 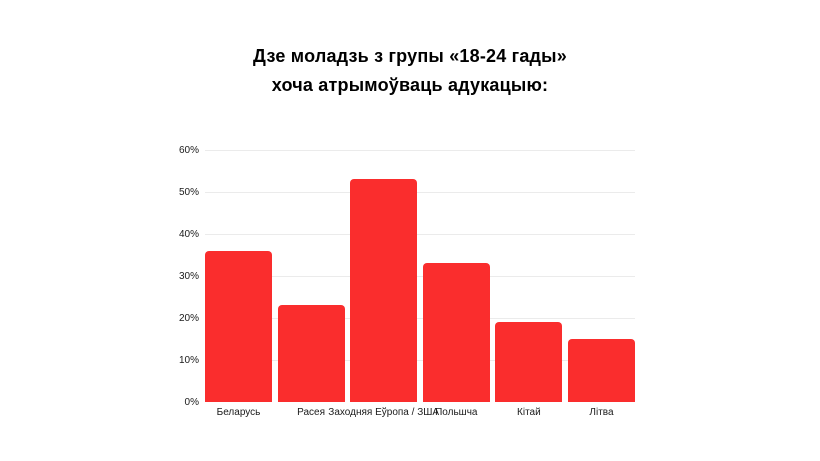 I want to click on gridline-50%, so click(x=420, y=192).